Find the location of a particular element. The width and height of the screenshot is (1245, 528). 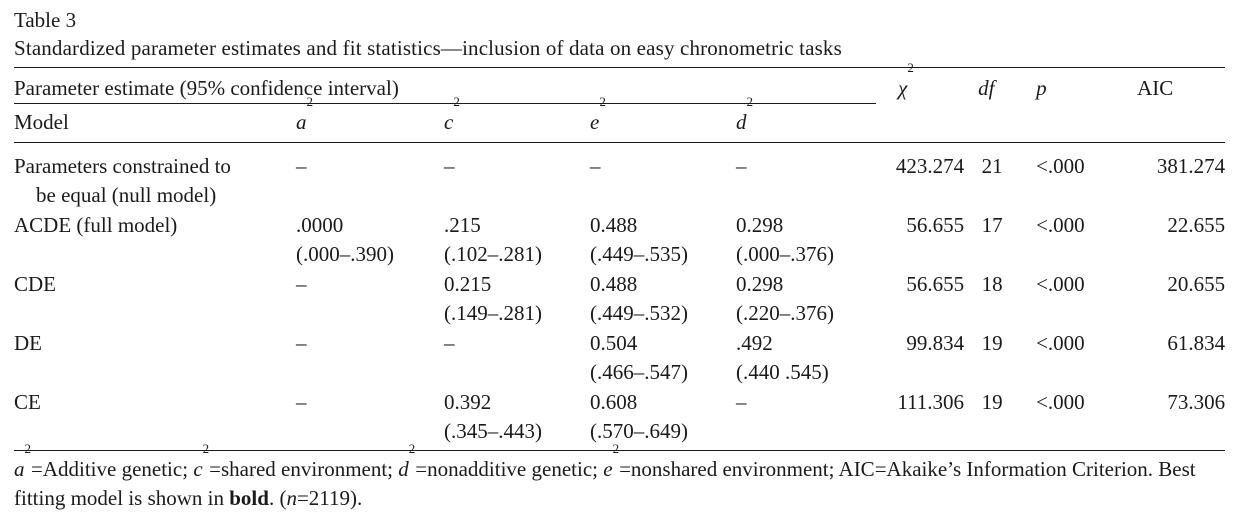

estimate-cell-e: 0.488 (.449–.532) is located at coordinates (663, 298).